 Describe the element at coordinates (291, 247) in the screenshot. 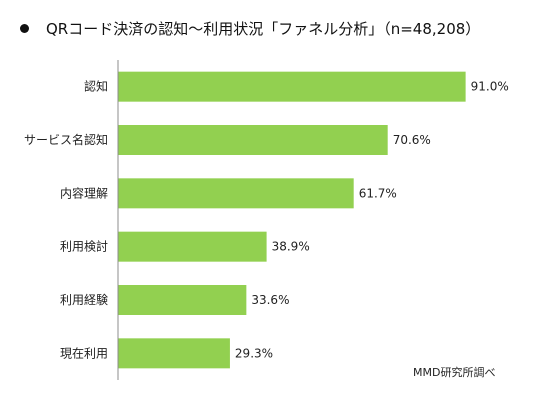

I see `value-label: 38.9%` at that location.